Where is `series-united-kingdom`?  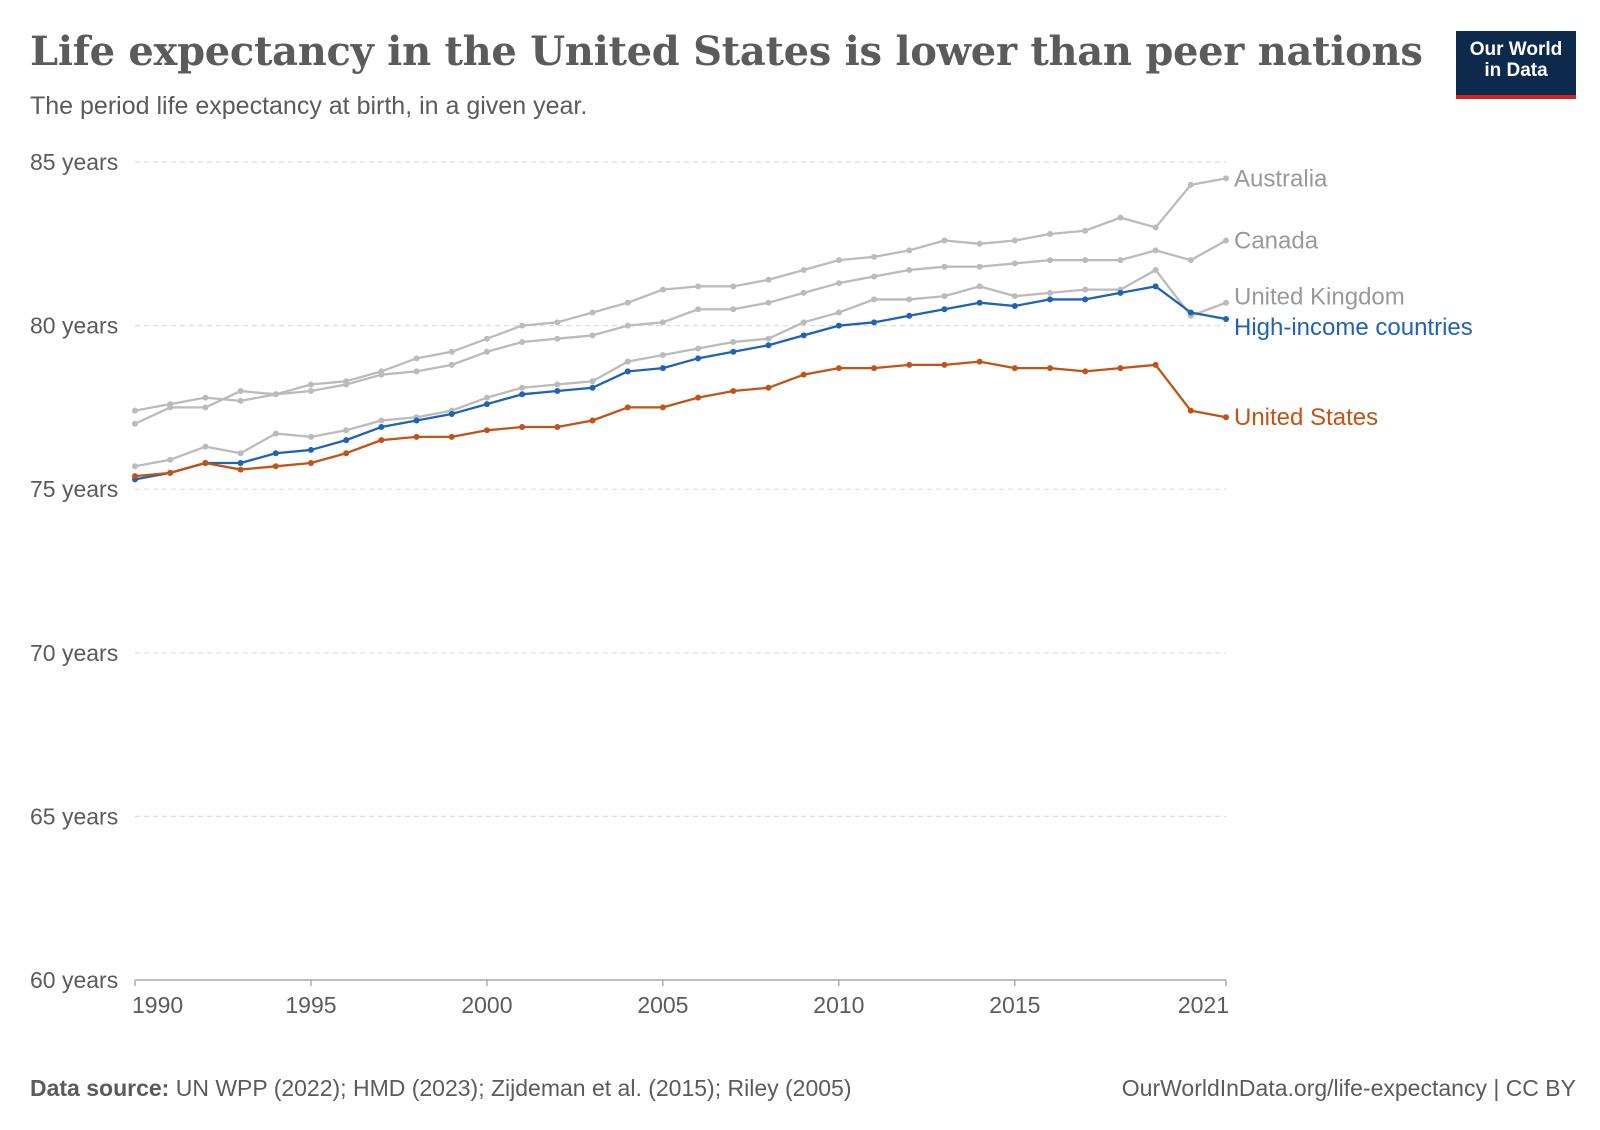
series-united-kingdom is located at coordinates (680, 368).